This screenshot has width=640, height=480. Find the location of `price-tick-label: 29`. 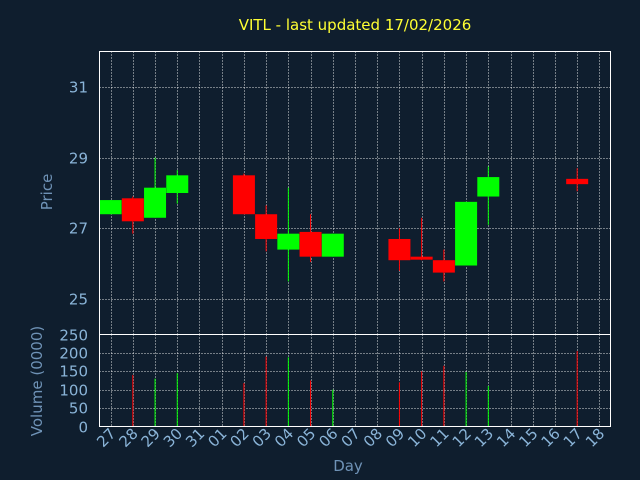

price-tick-label: 29 is located at coordinates (78, 159).